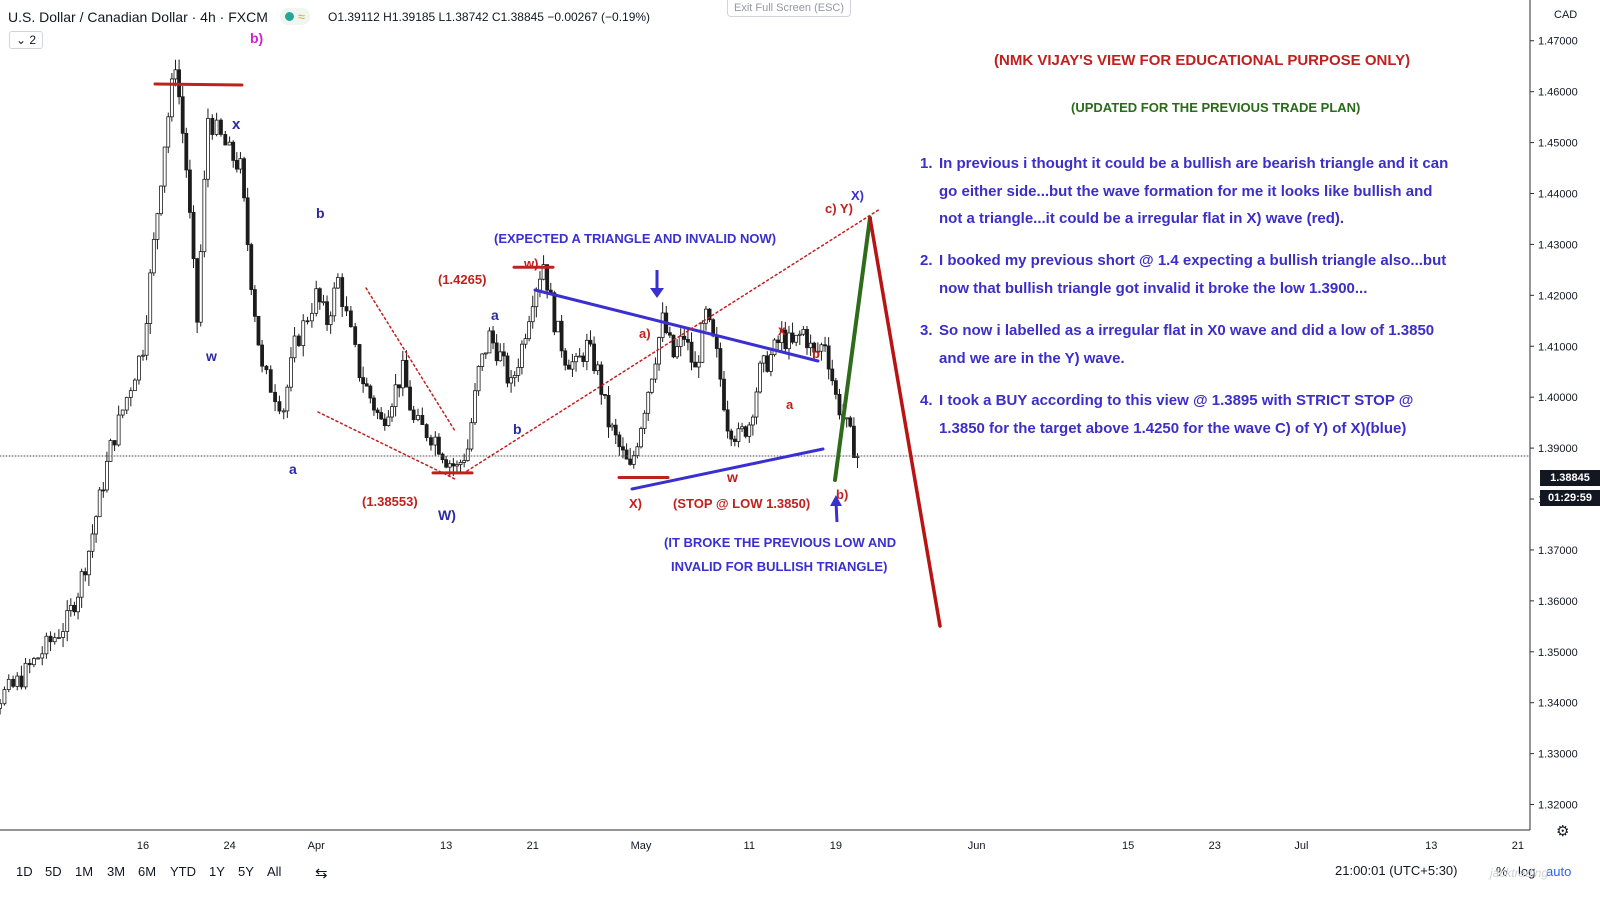 The height and width of the screenshot is (900, 1600). I want to click on exit-fullscreen-button: Exit Full Screen (ESC), so click(789, 8).